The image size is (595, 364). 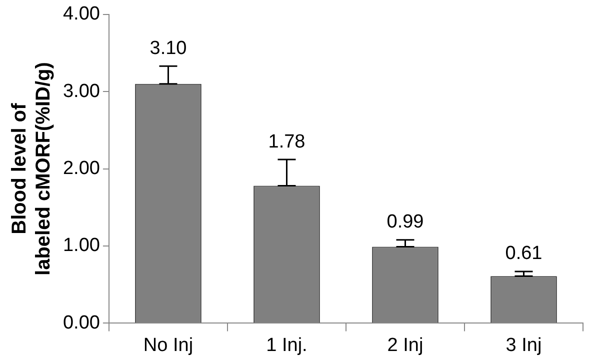 I want to click on y-tick-label: 4.00, so click(x=81, y=14).